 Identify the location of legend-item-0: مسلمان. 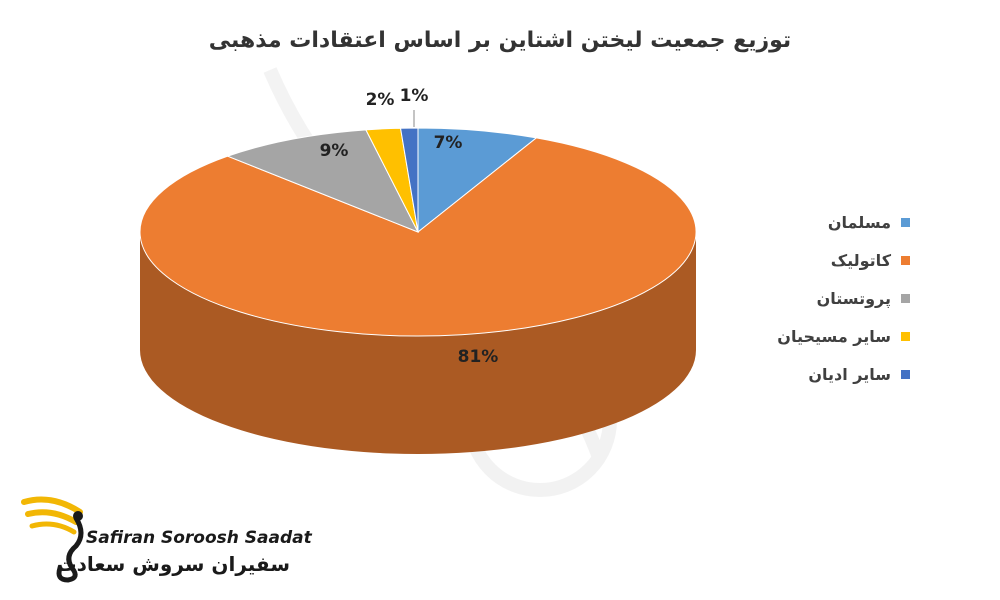
(840, 222).